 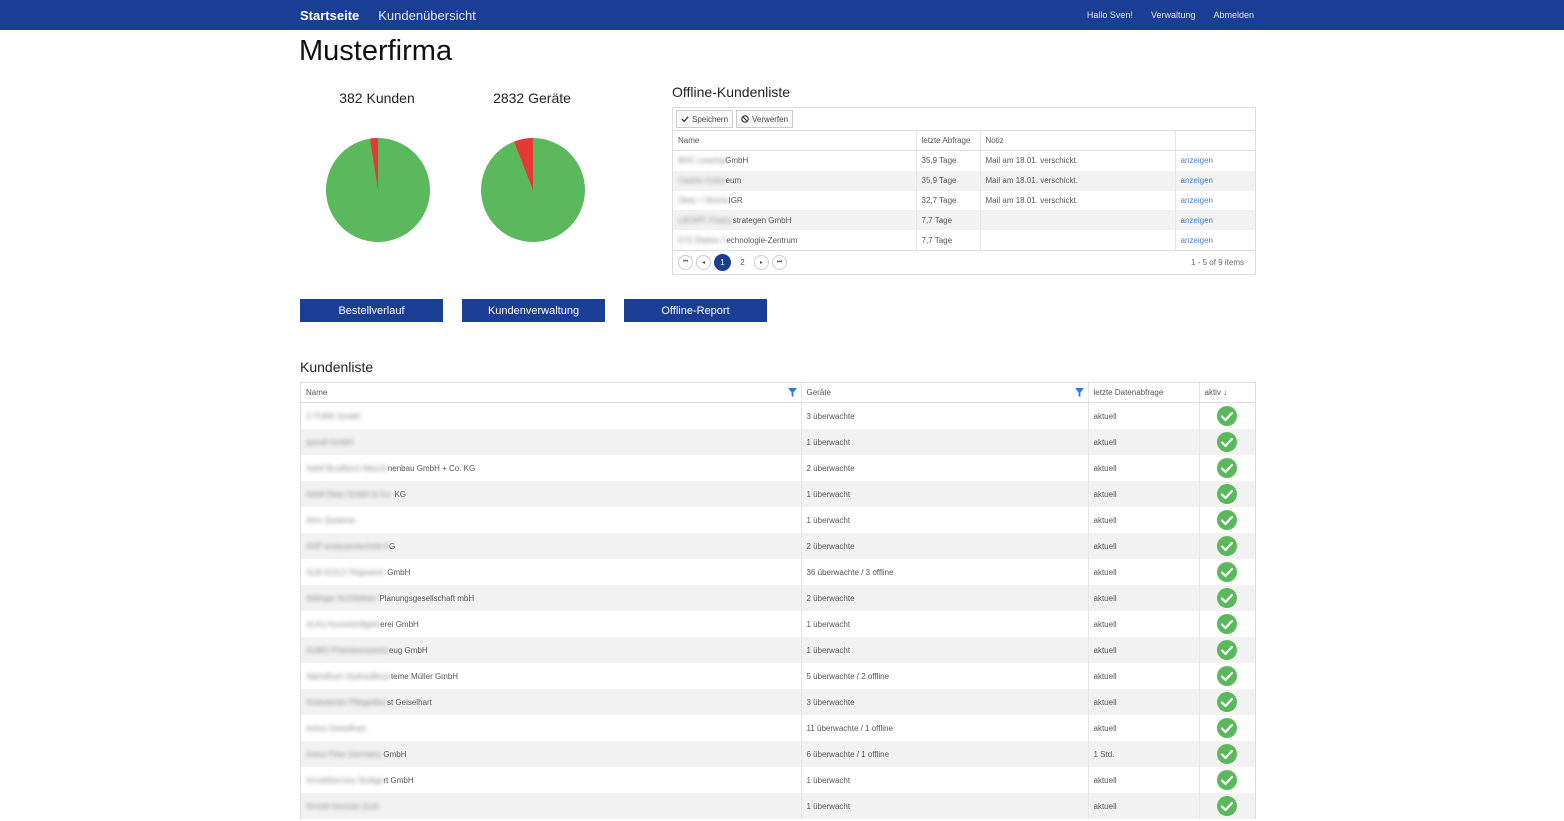 I want to click on first-page-button: ⏮, so click(x=685, y=262).